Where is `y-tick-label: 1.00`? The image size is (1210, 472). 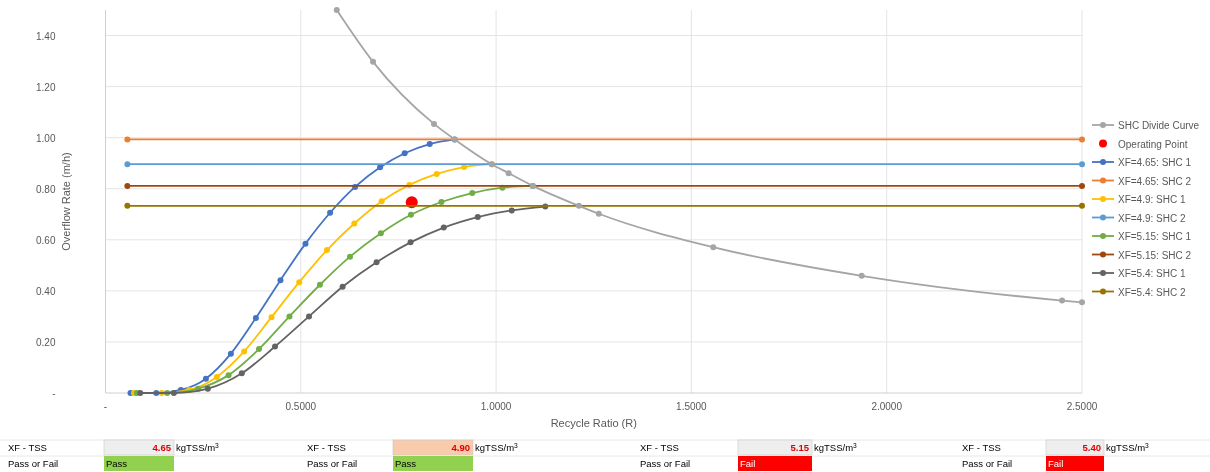
y-tick-label: 1.00 is located at coordinates (46, 138).